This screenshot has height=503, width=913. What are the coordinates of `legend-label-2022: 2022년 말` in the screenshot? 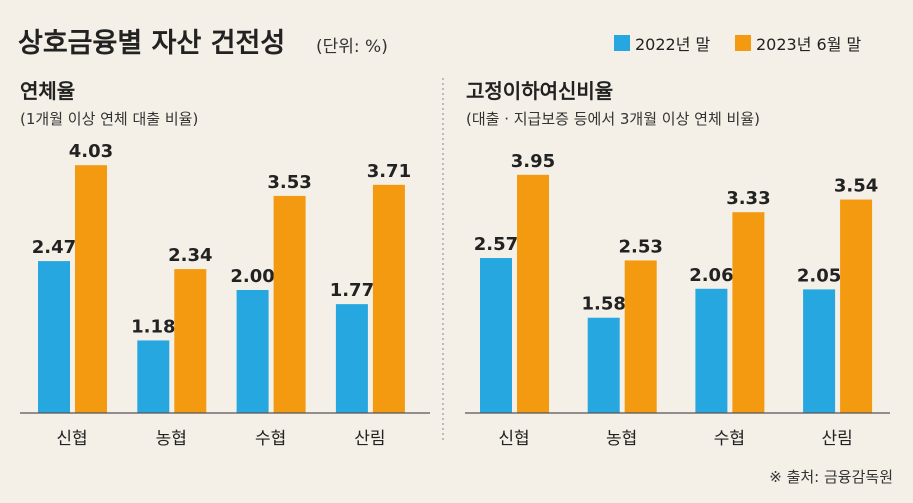 It's located at (673, 44).